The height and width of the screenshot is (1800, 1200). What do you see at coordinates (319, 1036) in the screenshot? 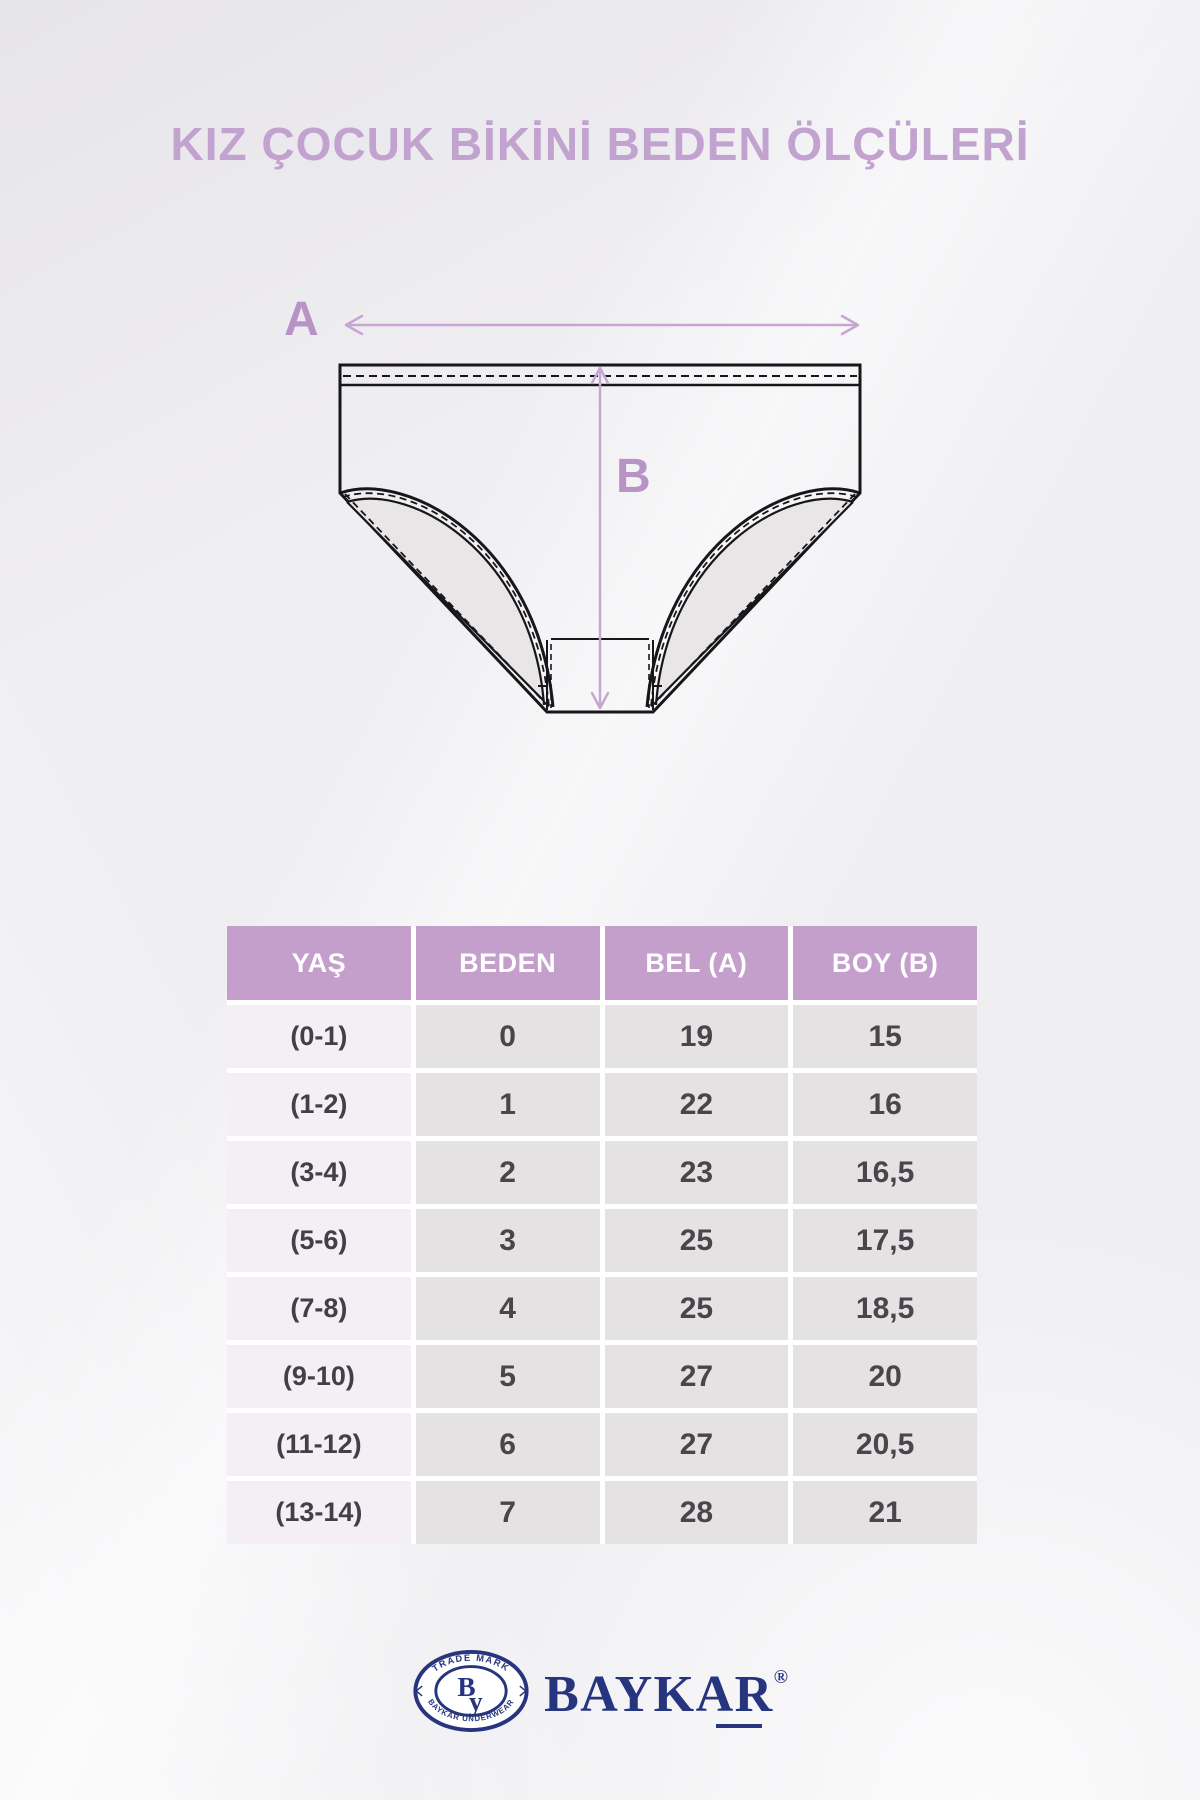
I see `age-cell: (0-1)` at bounding box center [319, 1036].